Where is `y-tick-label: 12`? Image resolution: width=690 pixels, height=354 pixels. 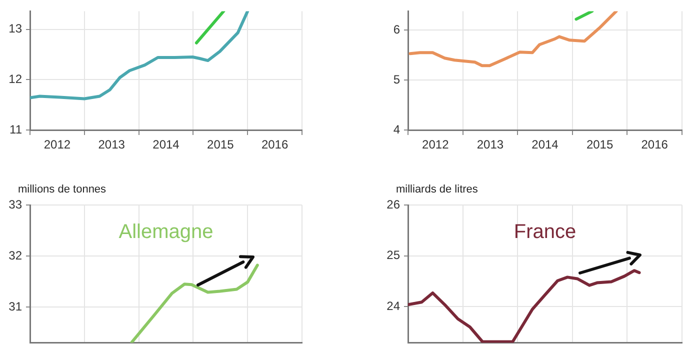 y-tick-label: 12 is located at coordinates (15, 79).